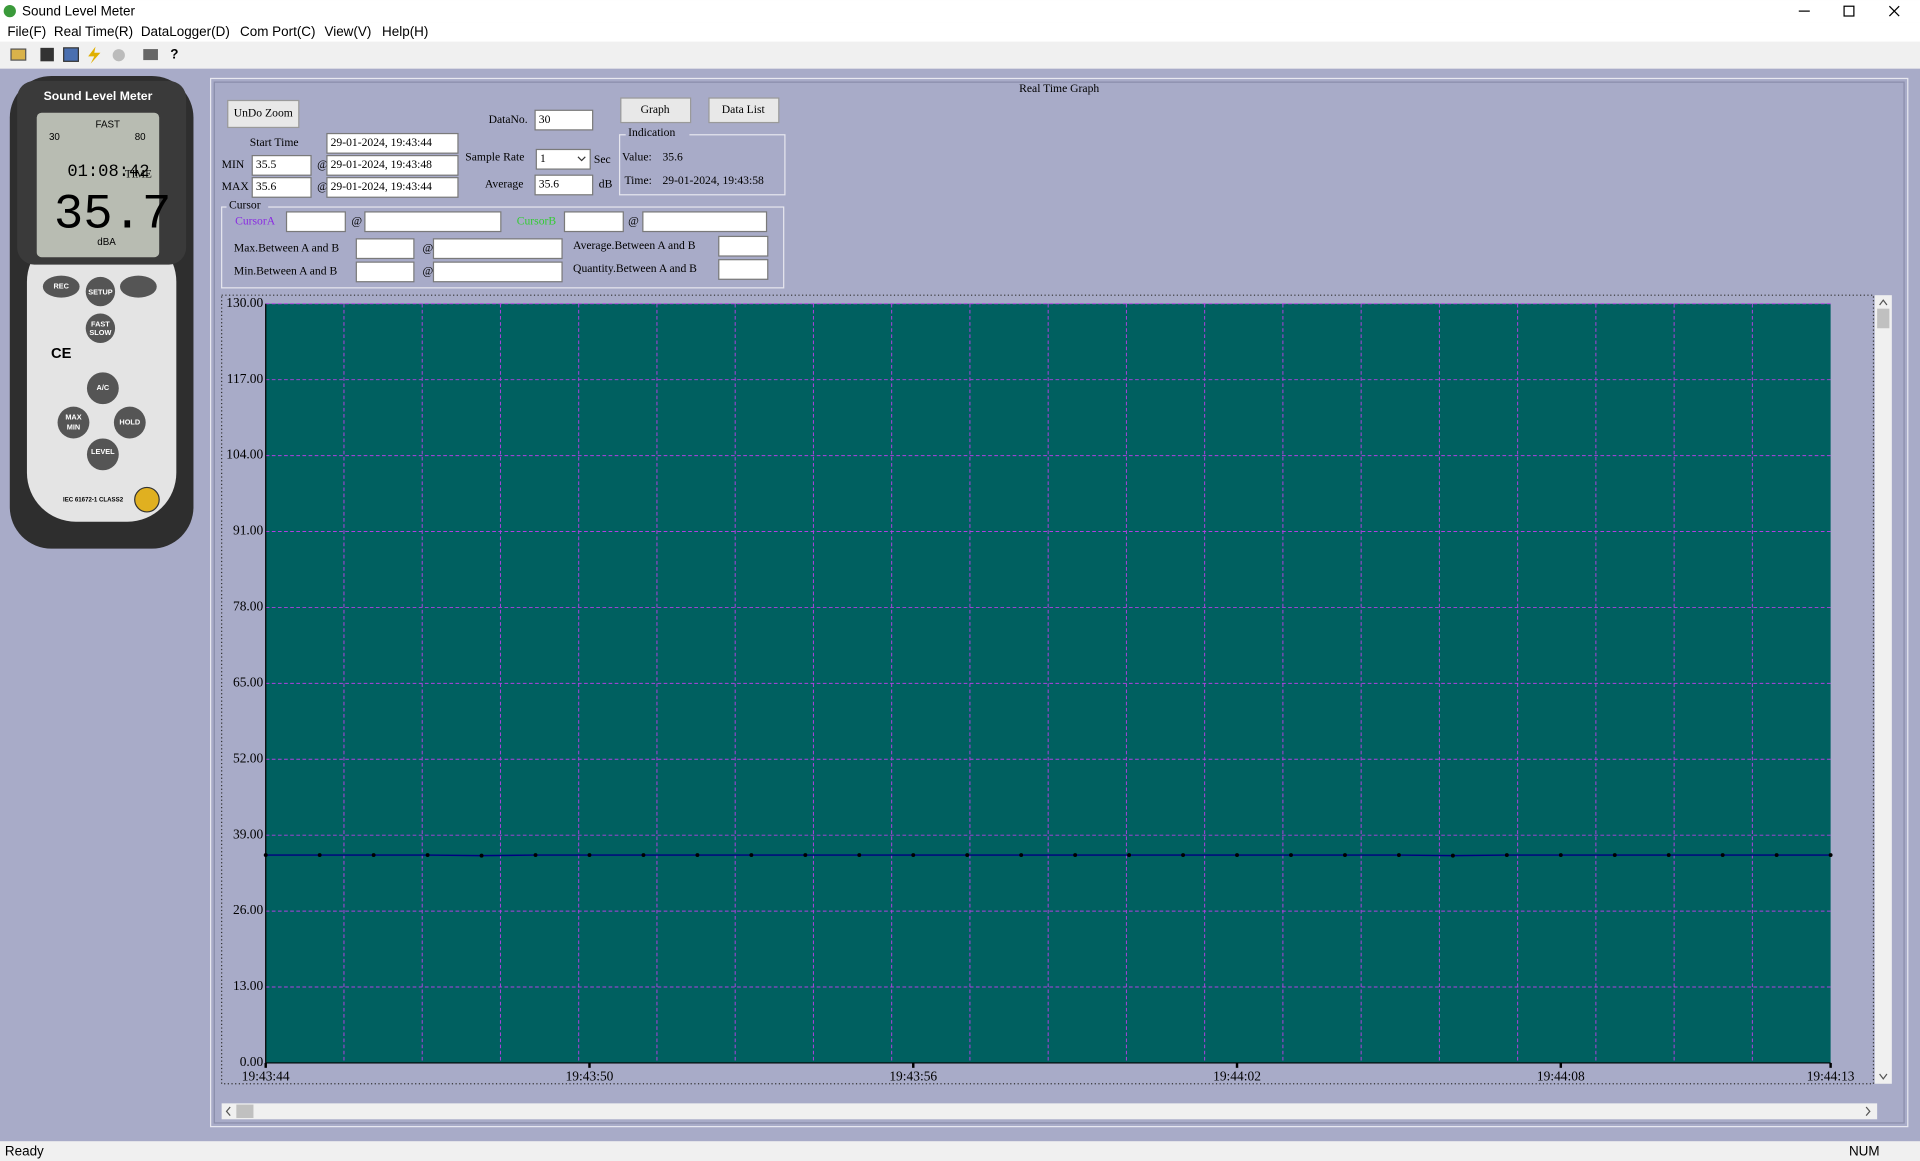  What do you see at coordinates (382, 186) in the screenshot?
I see `max-time-value: 29-01-2024, 19:43:44` at bounding box center [382, 186].